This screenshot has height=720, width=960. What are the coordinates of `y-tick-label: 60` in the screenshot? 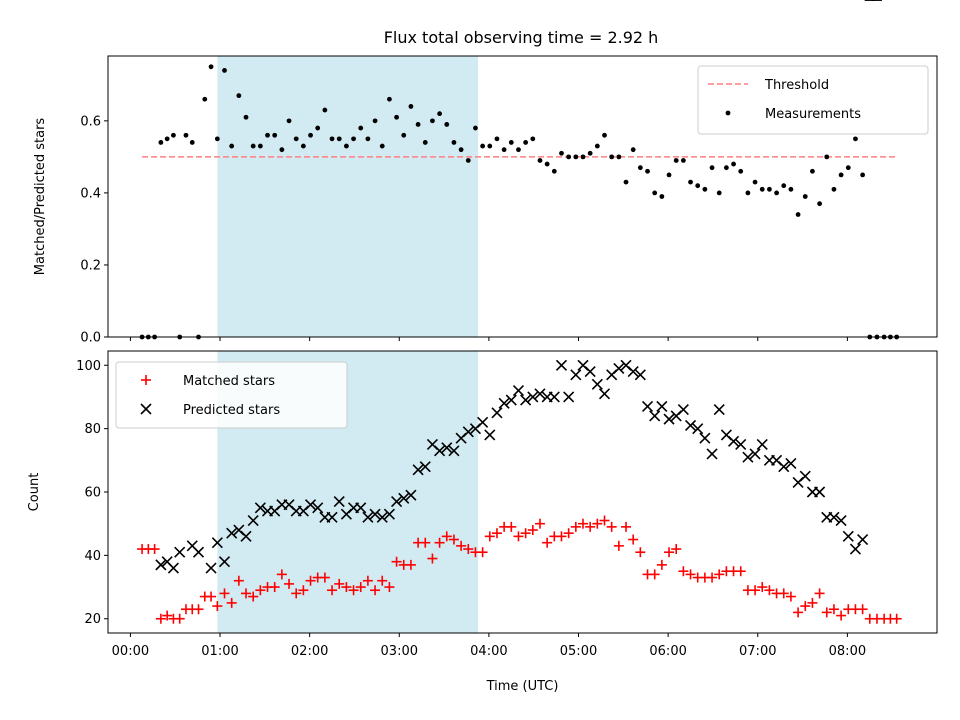 It's located at (92, 493).